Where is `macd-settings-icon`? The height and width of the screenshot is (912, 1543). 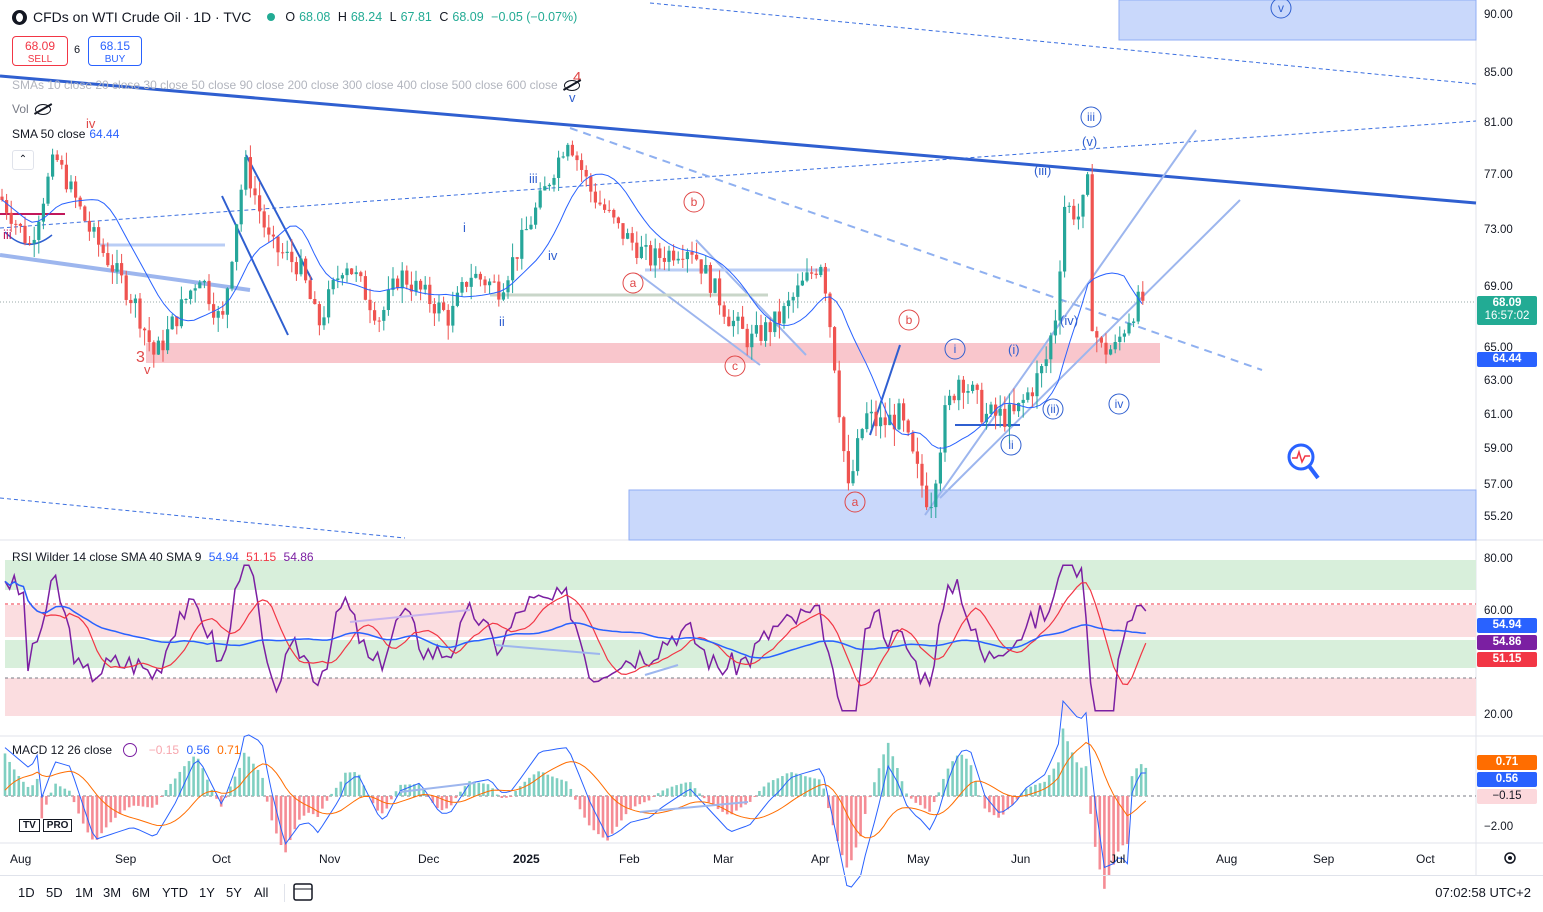 macd-settings-icon is located at coordinates (130, 750).